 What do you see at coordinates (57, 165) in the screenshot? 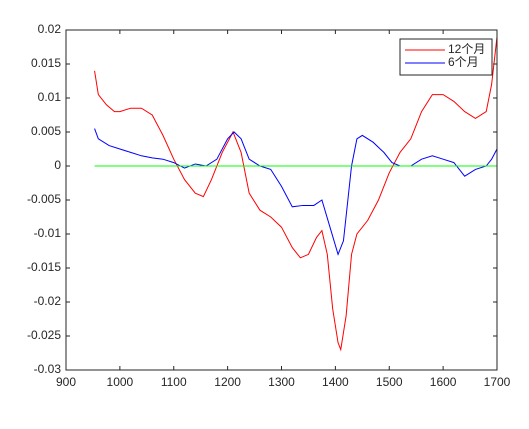
I see `y-tick-label: 0` at bounding box center [57, 165].